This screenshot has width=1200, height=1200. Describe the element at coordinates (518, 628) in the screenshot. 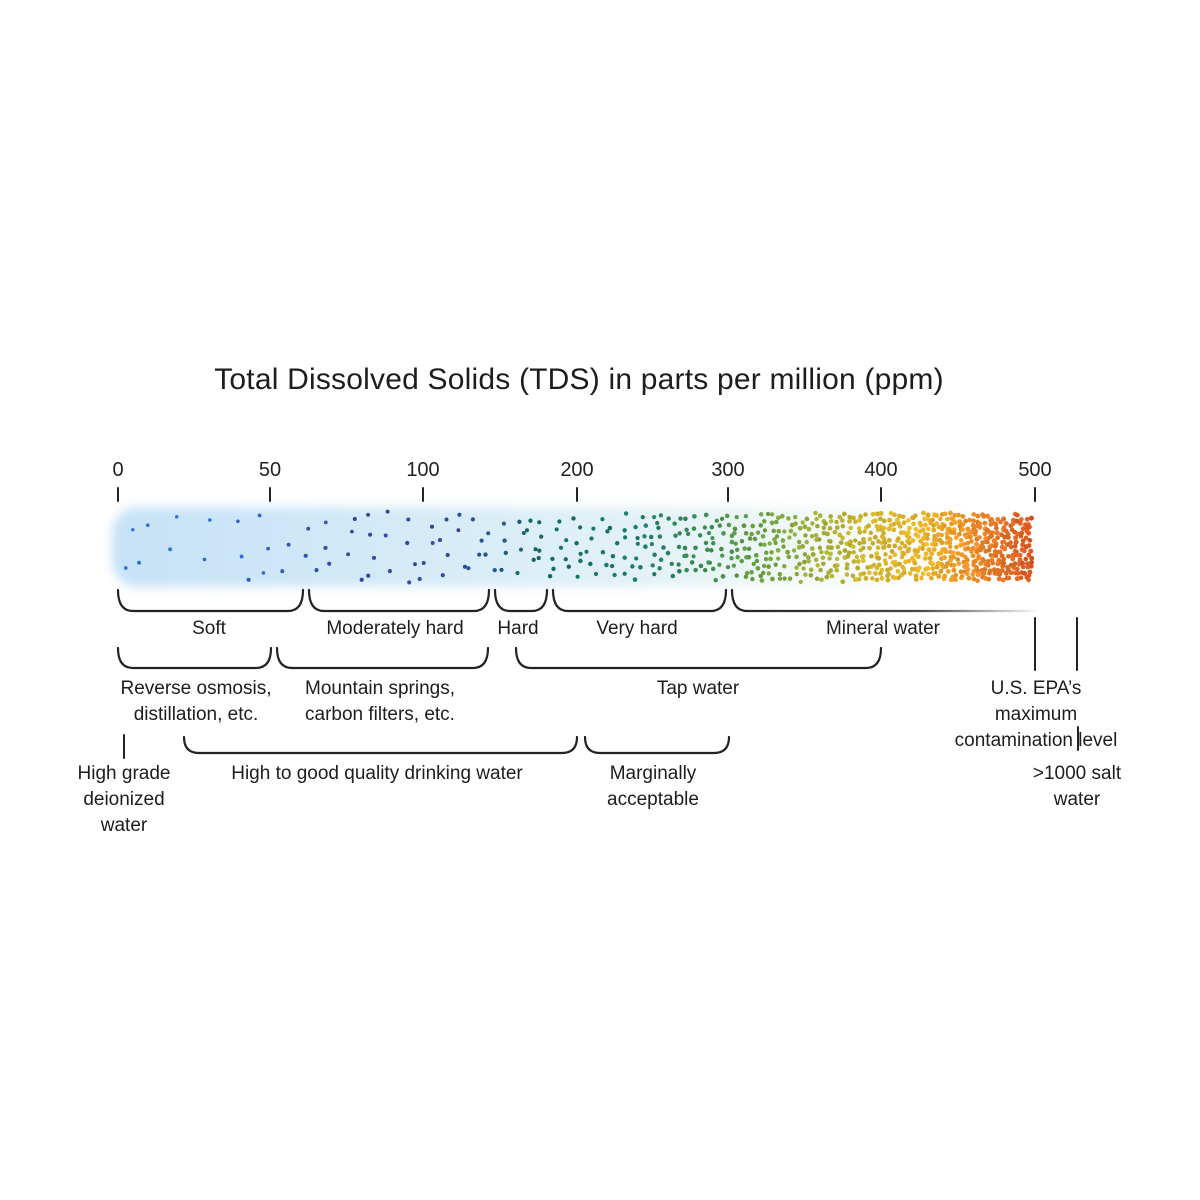

I see `hardness-label-hard: Hard` at that location.